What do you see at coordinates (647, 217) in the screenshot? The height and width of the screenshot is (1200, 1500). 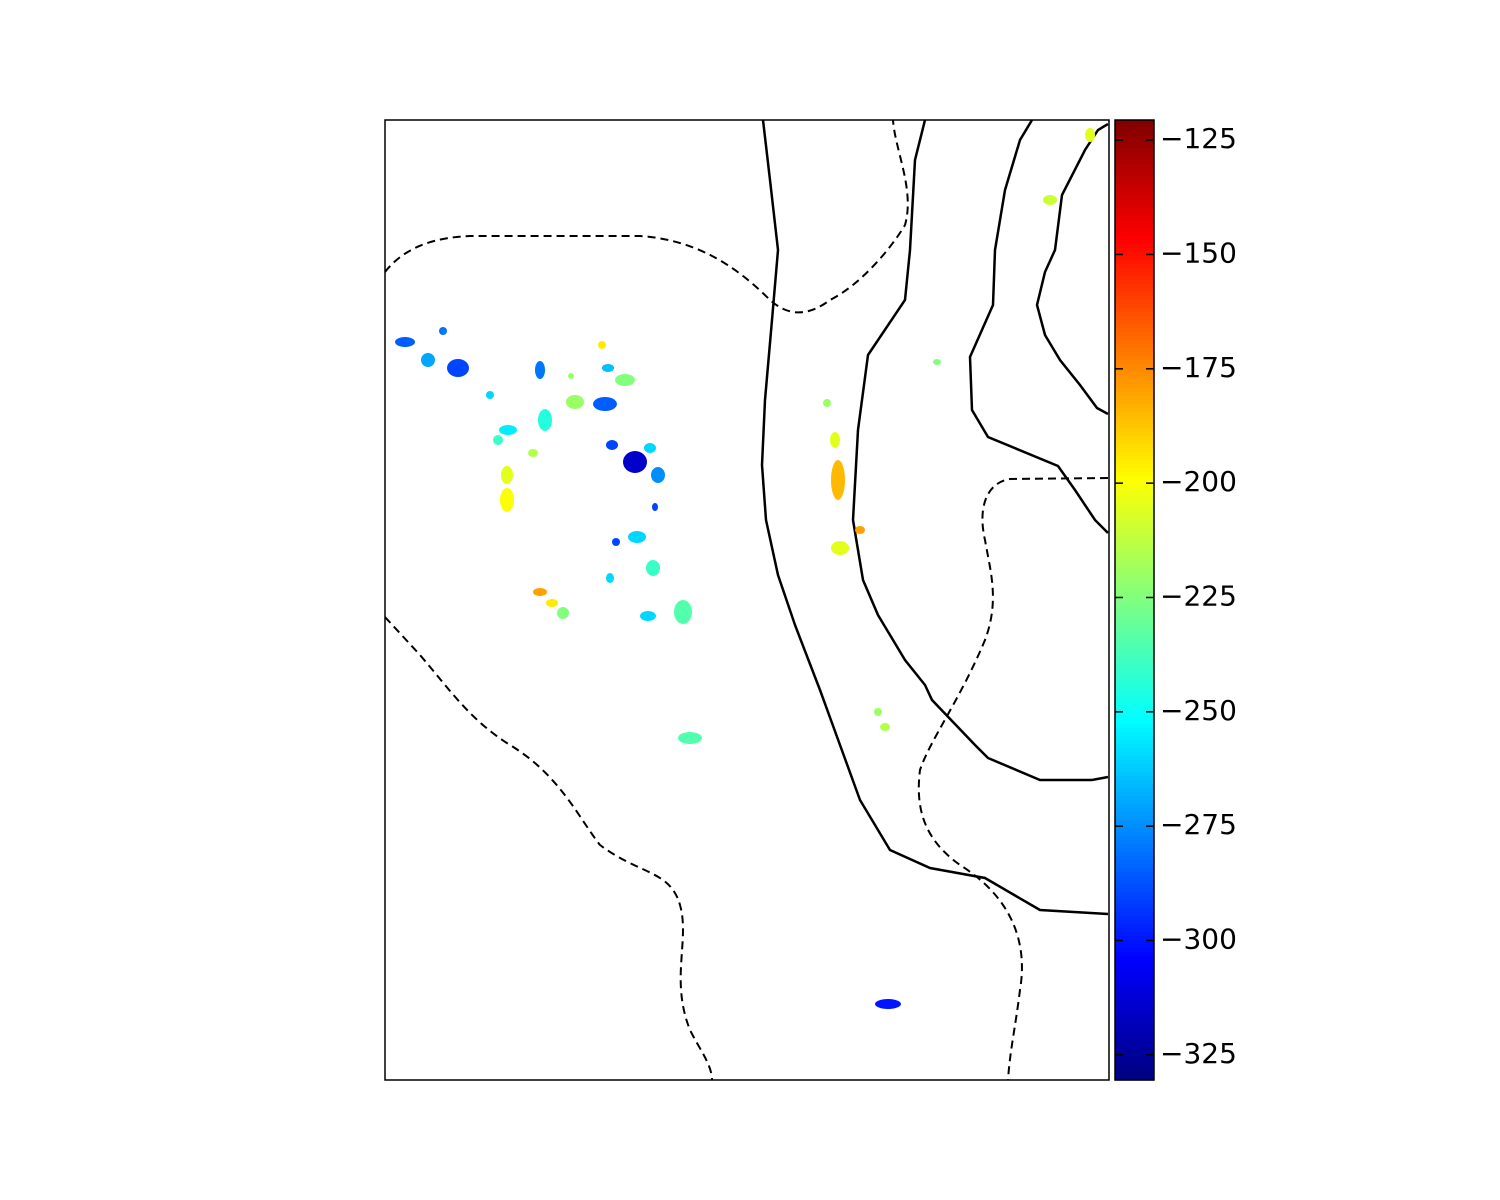 I see `contour-dashed` at bounding box center [647, 217].